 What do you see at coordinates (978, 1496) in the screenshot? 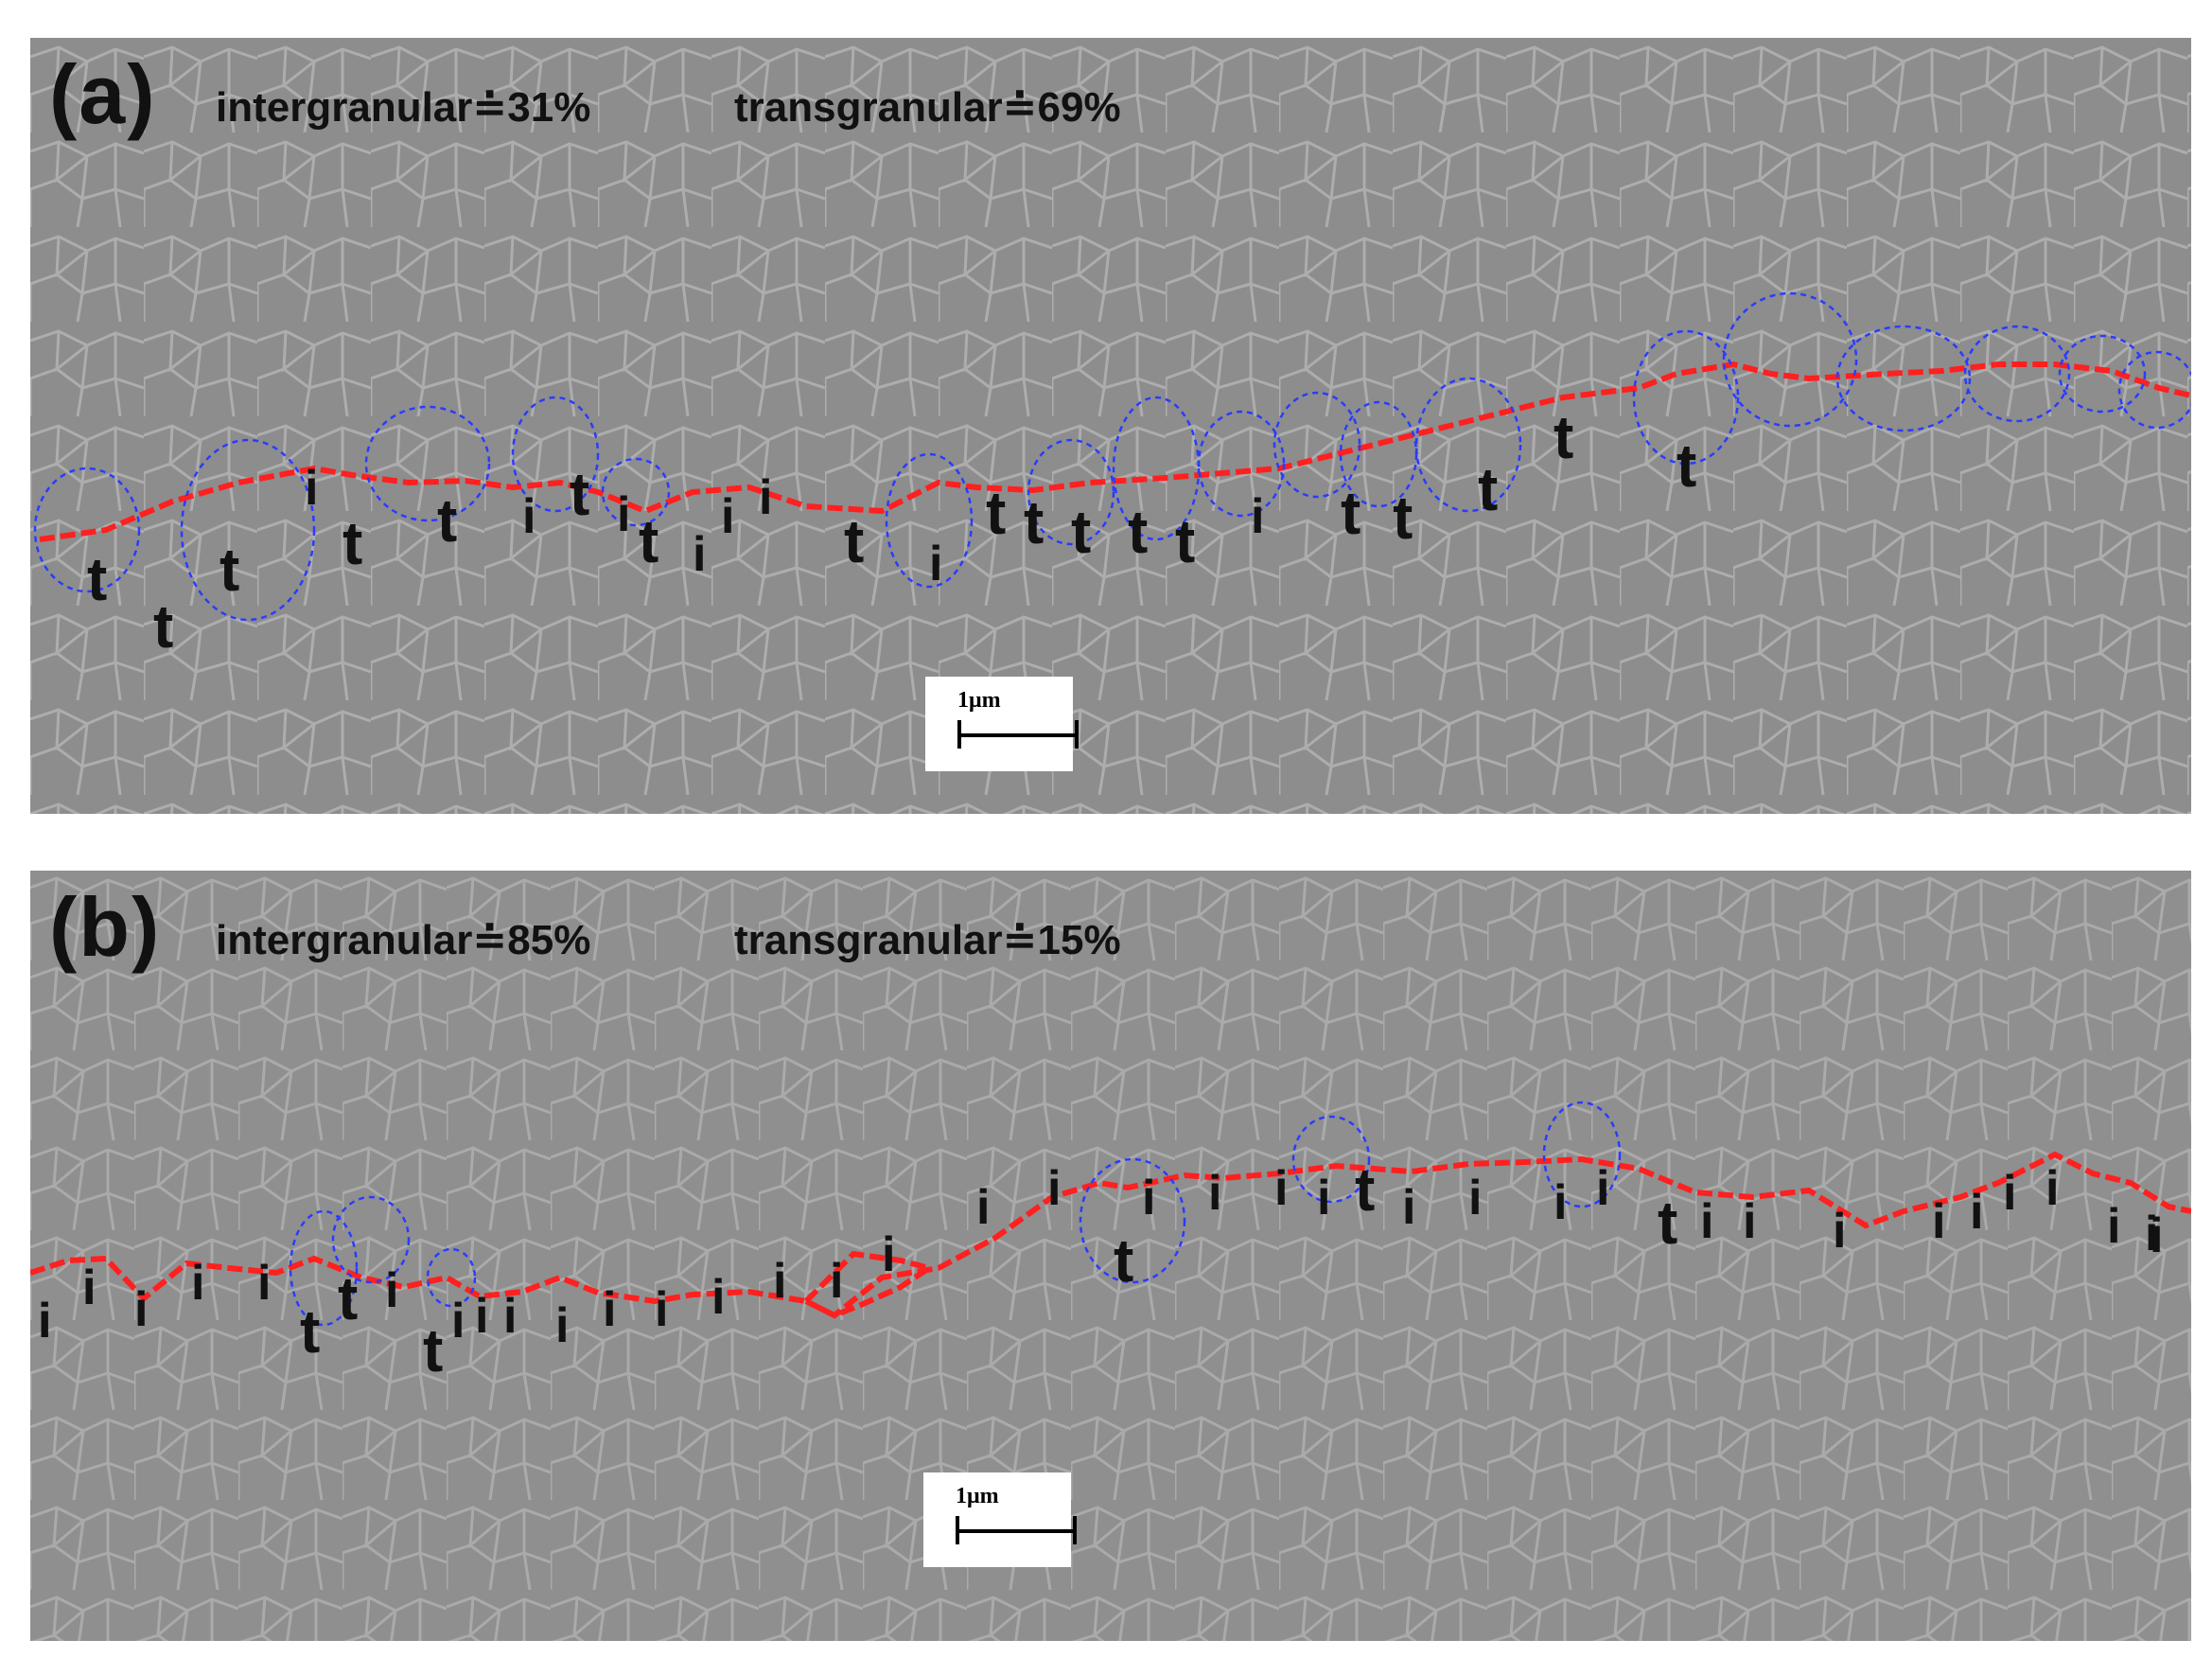
I see `scale-bar-label-b: 1μm` at bounding box center [978, 1496].